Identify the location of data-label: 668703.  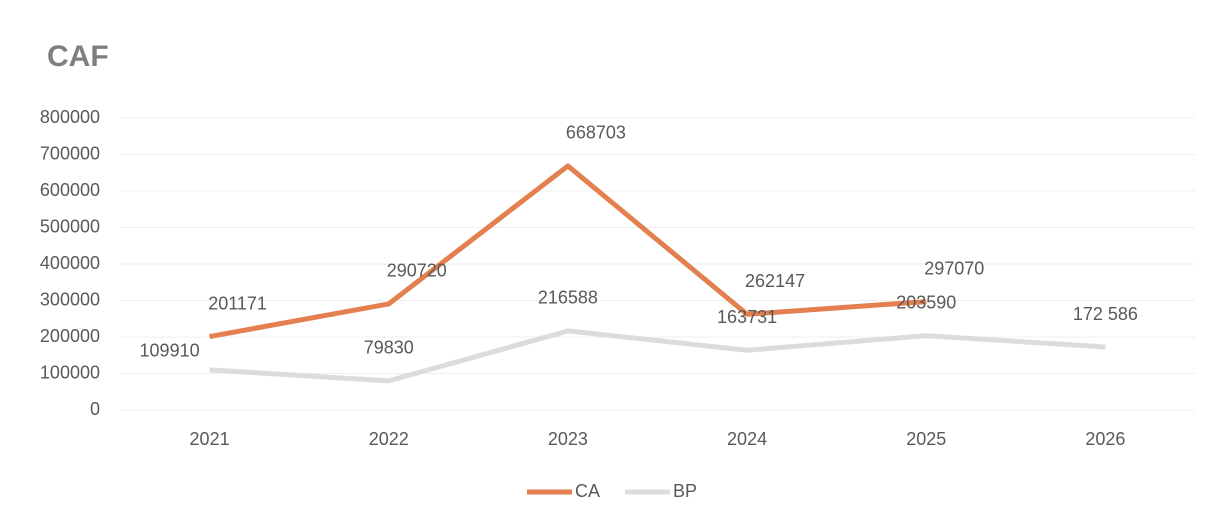
(596, 133).